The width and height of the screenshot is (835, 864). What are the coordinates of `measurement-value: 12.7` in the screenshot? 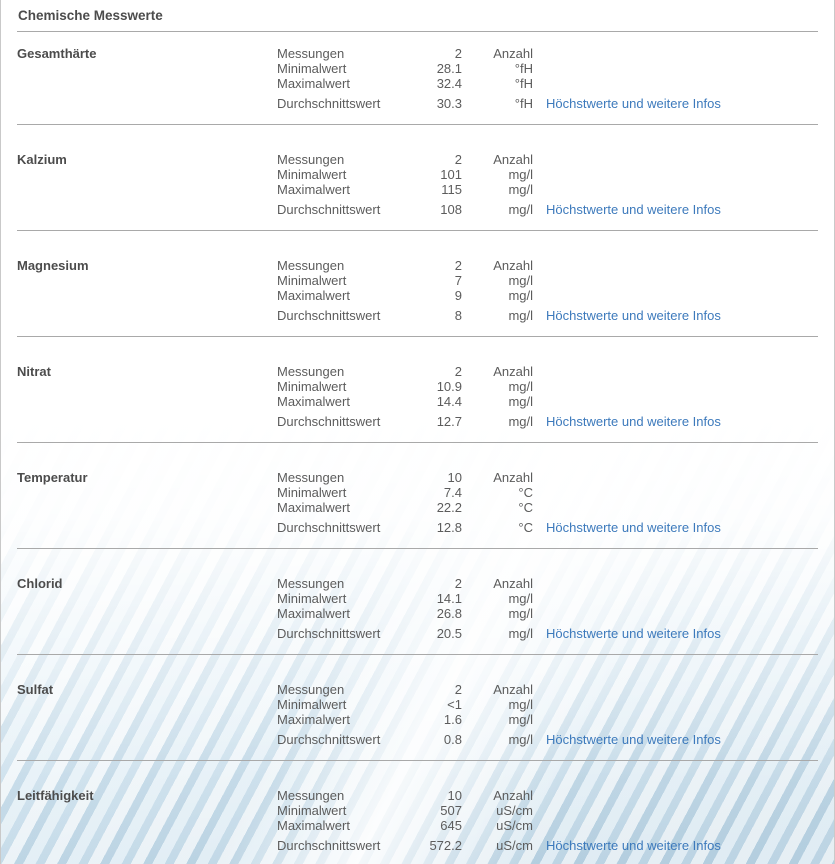 It's located at (449, 421).